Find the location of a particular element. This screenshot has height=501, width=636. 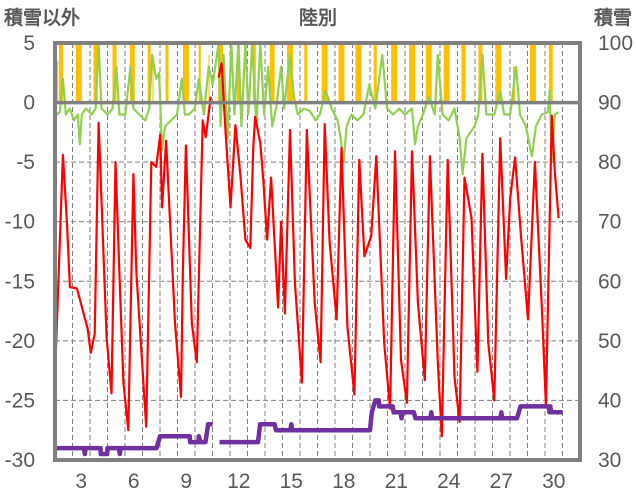

y-tick-label: -15 is located at coordinates (20, 281).